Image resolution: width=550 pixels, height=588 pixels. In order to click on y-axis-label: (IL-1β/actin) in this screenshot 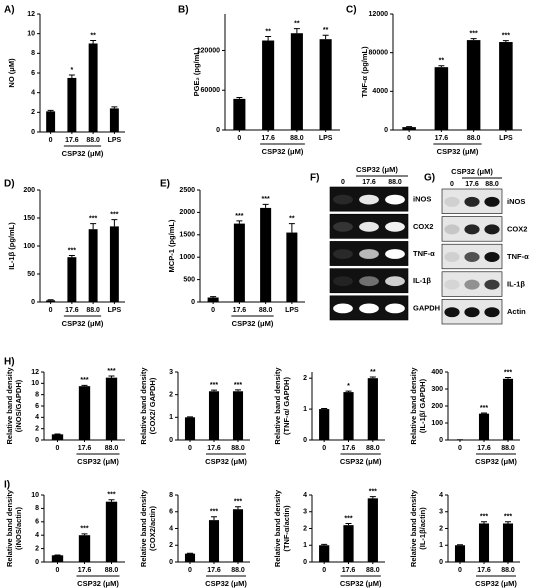, I will do `click(422, 528)`.